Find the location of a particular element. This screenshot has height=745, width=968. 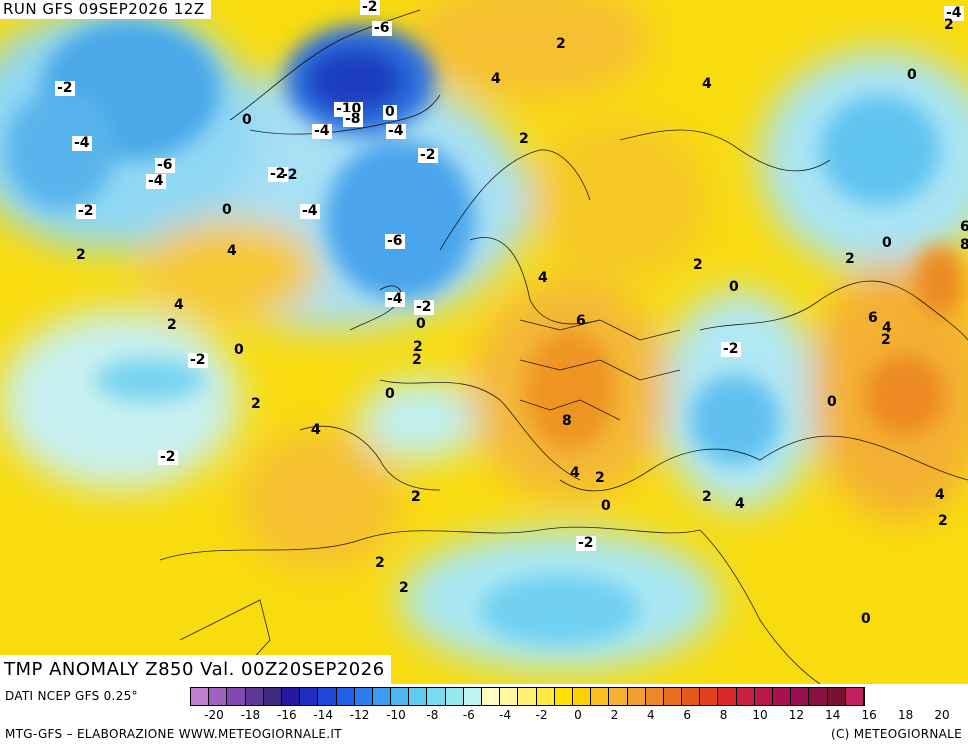

legend-tick-label: 20 is located at coordinates (942, 715).